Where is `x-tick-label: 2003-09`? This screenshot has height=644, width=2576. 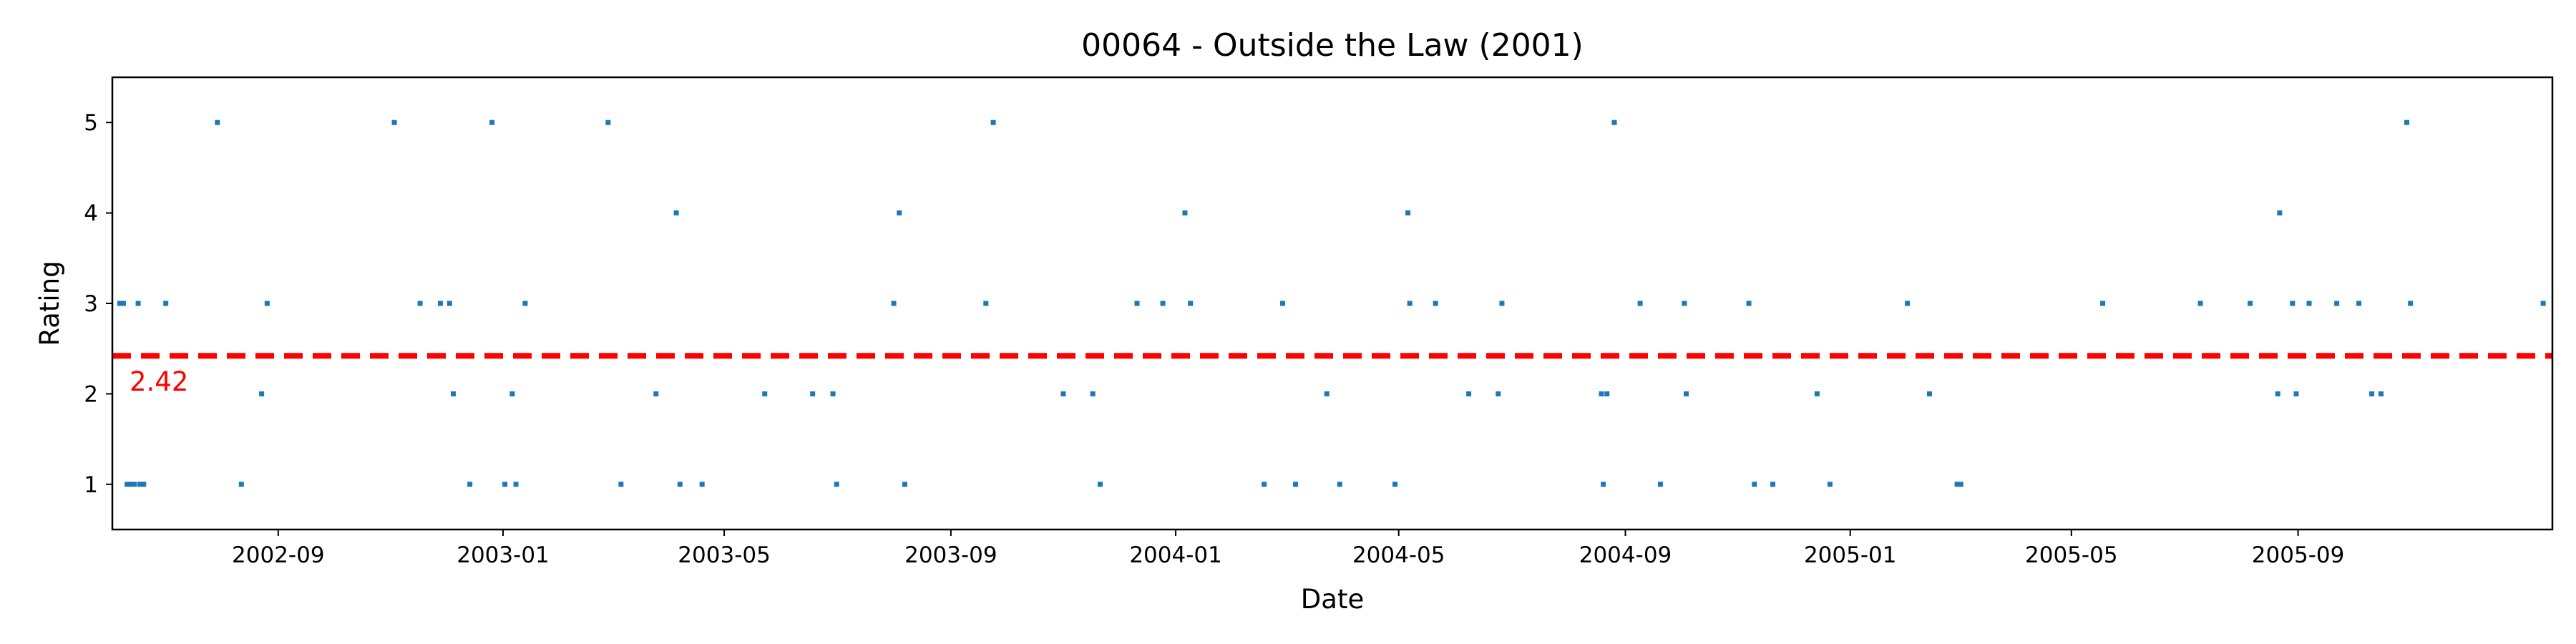 x-tick-label: 2003-09 is located at coordinates (950, 555).